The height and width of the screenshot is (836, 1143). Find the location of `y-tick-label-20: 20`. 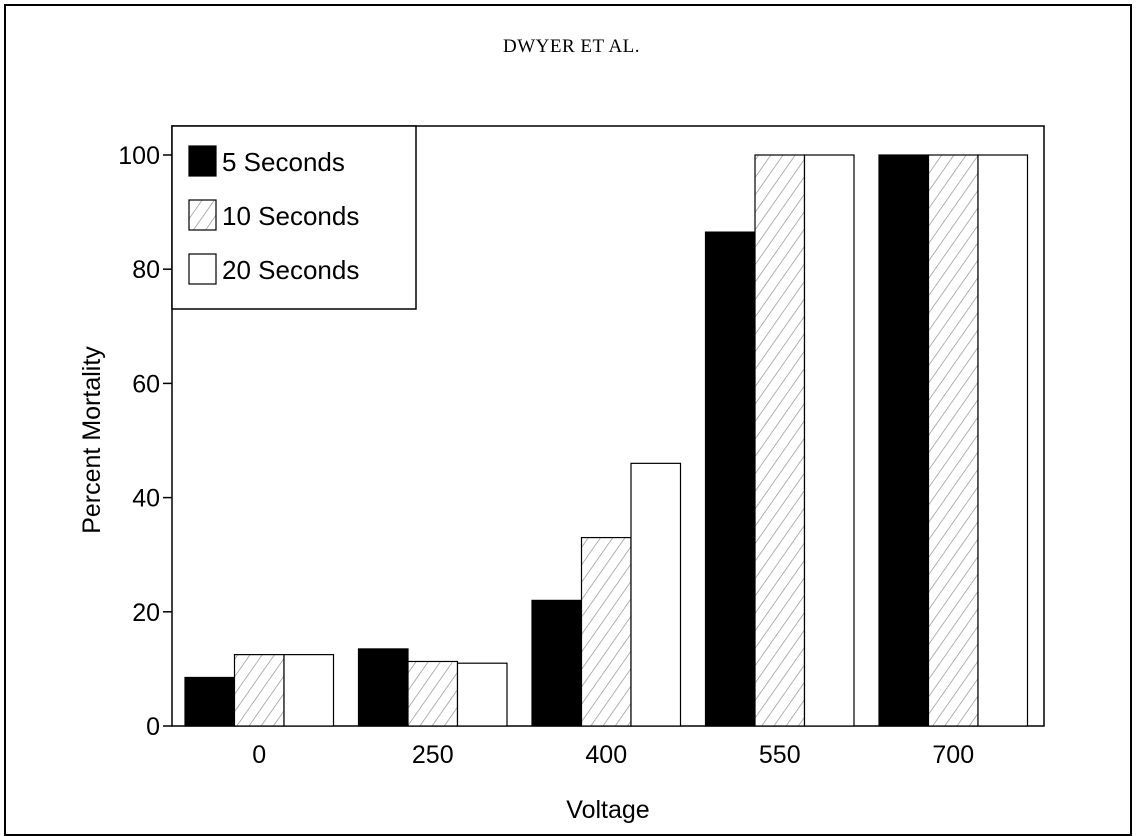

y-tick-label-20: 20 is located at coordinates (146, 613).